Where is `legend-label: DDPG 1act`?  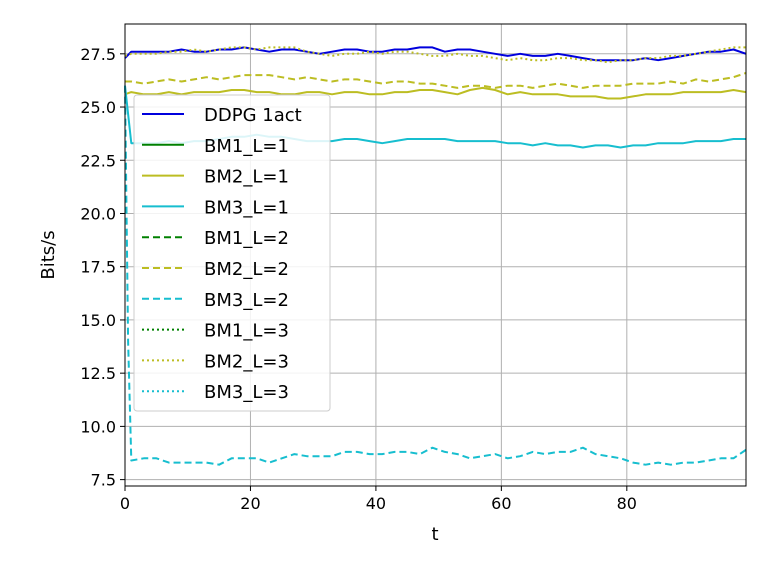 legend-label: DDPG 1act is located at coordinates (253, 115).